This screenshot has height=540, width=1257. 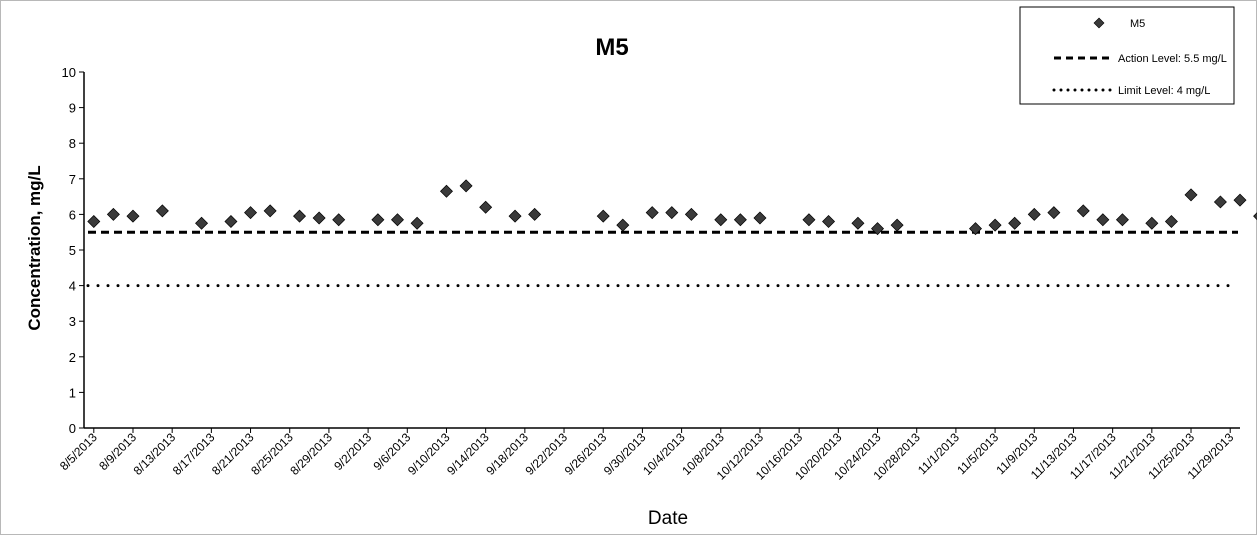 I want to click on y-axis-label: Concentration, mg/L, so click(x=34, y=247).